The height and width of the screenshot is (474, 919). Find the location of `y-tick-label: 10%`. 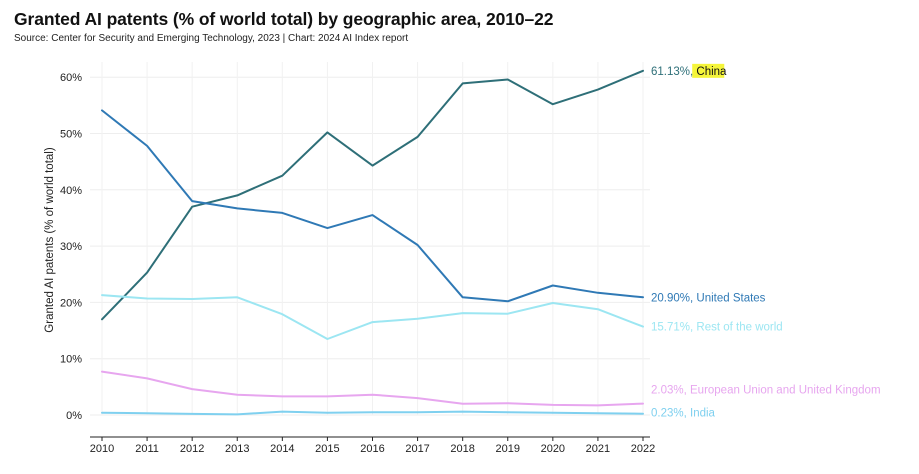

y-tick-label: 10% is located at coordinates (71, 360).